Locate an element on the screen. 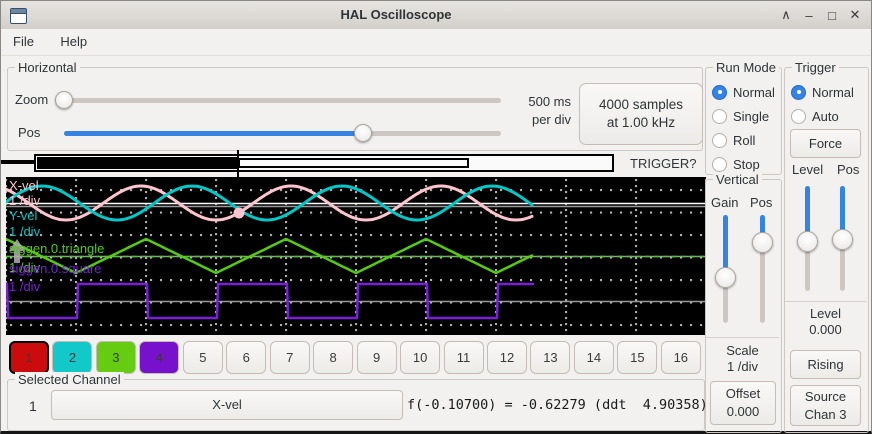 The height and width of the screenshot is (434, 872). channel-button-5: 5 is located at coordinates (202, 357).